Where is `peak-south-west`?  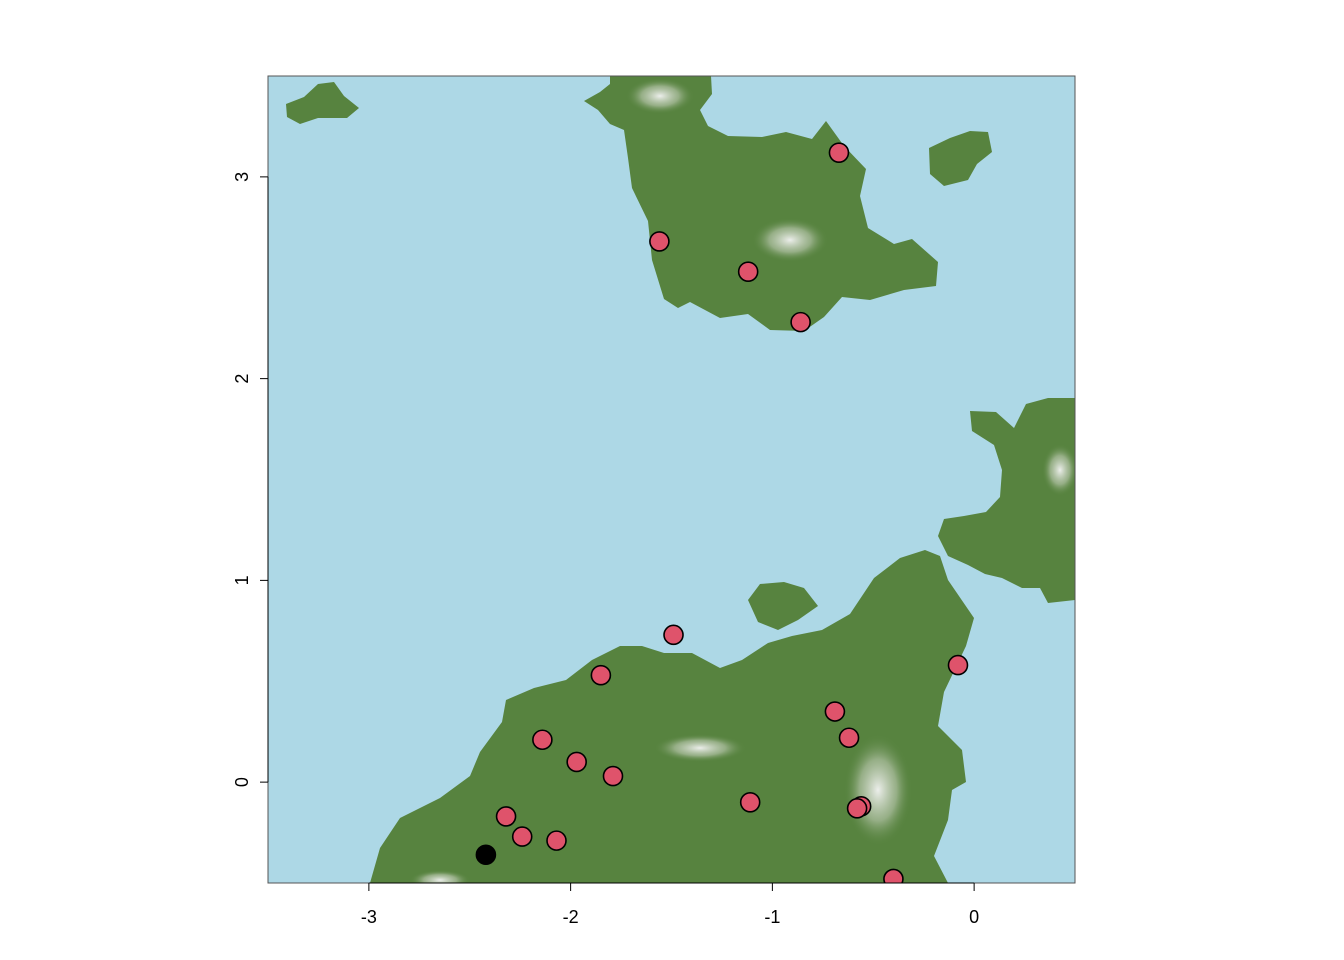 peak-south-west is located at coordinates (440, 876).